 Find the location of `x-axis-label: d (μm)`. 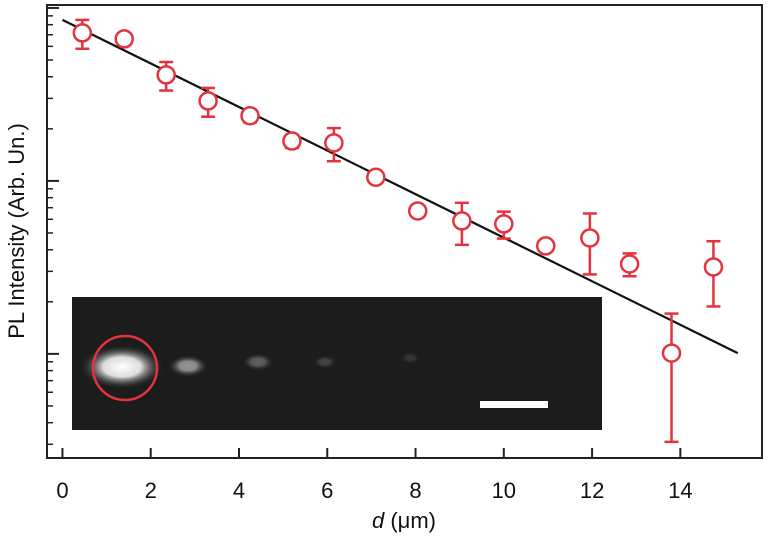

x-axis-label: d (μm) is located at coordinates (404, 520).